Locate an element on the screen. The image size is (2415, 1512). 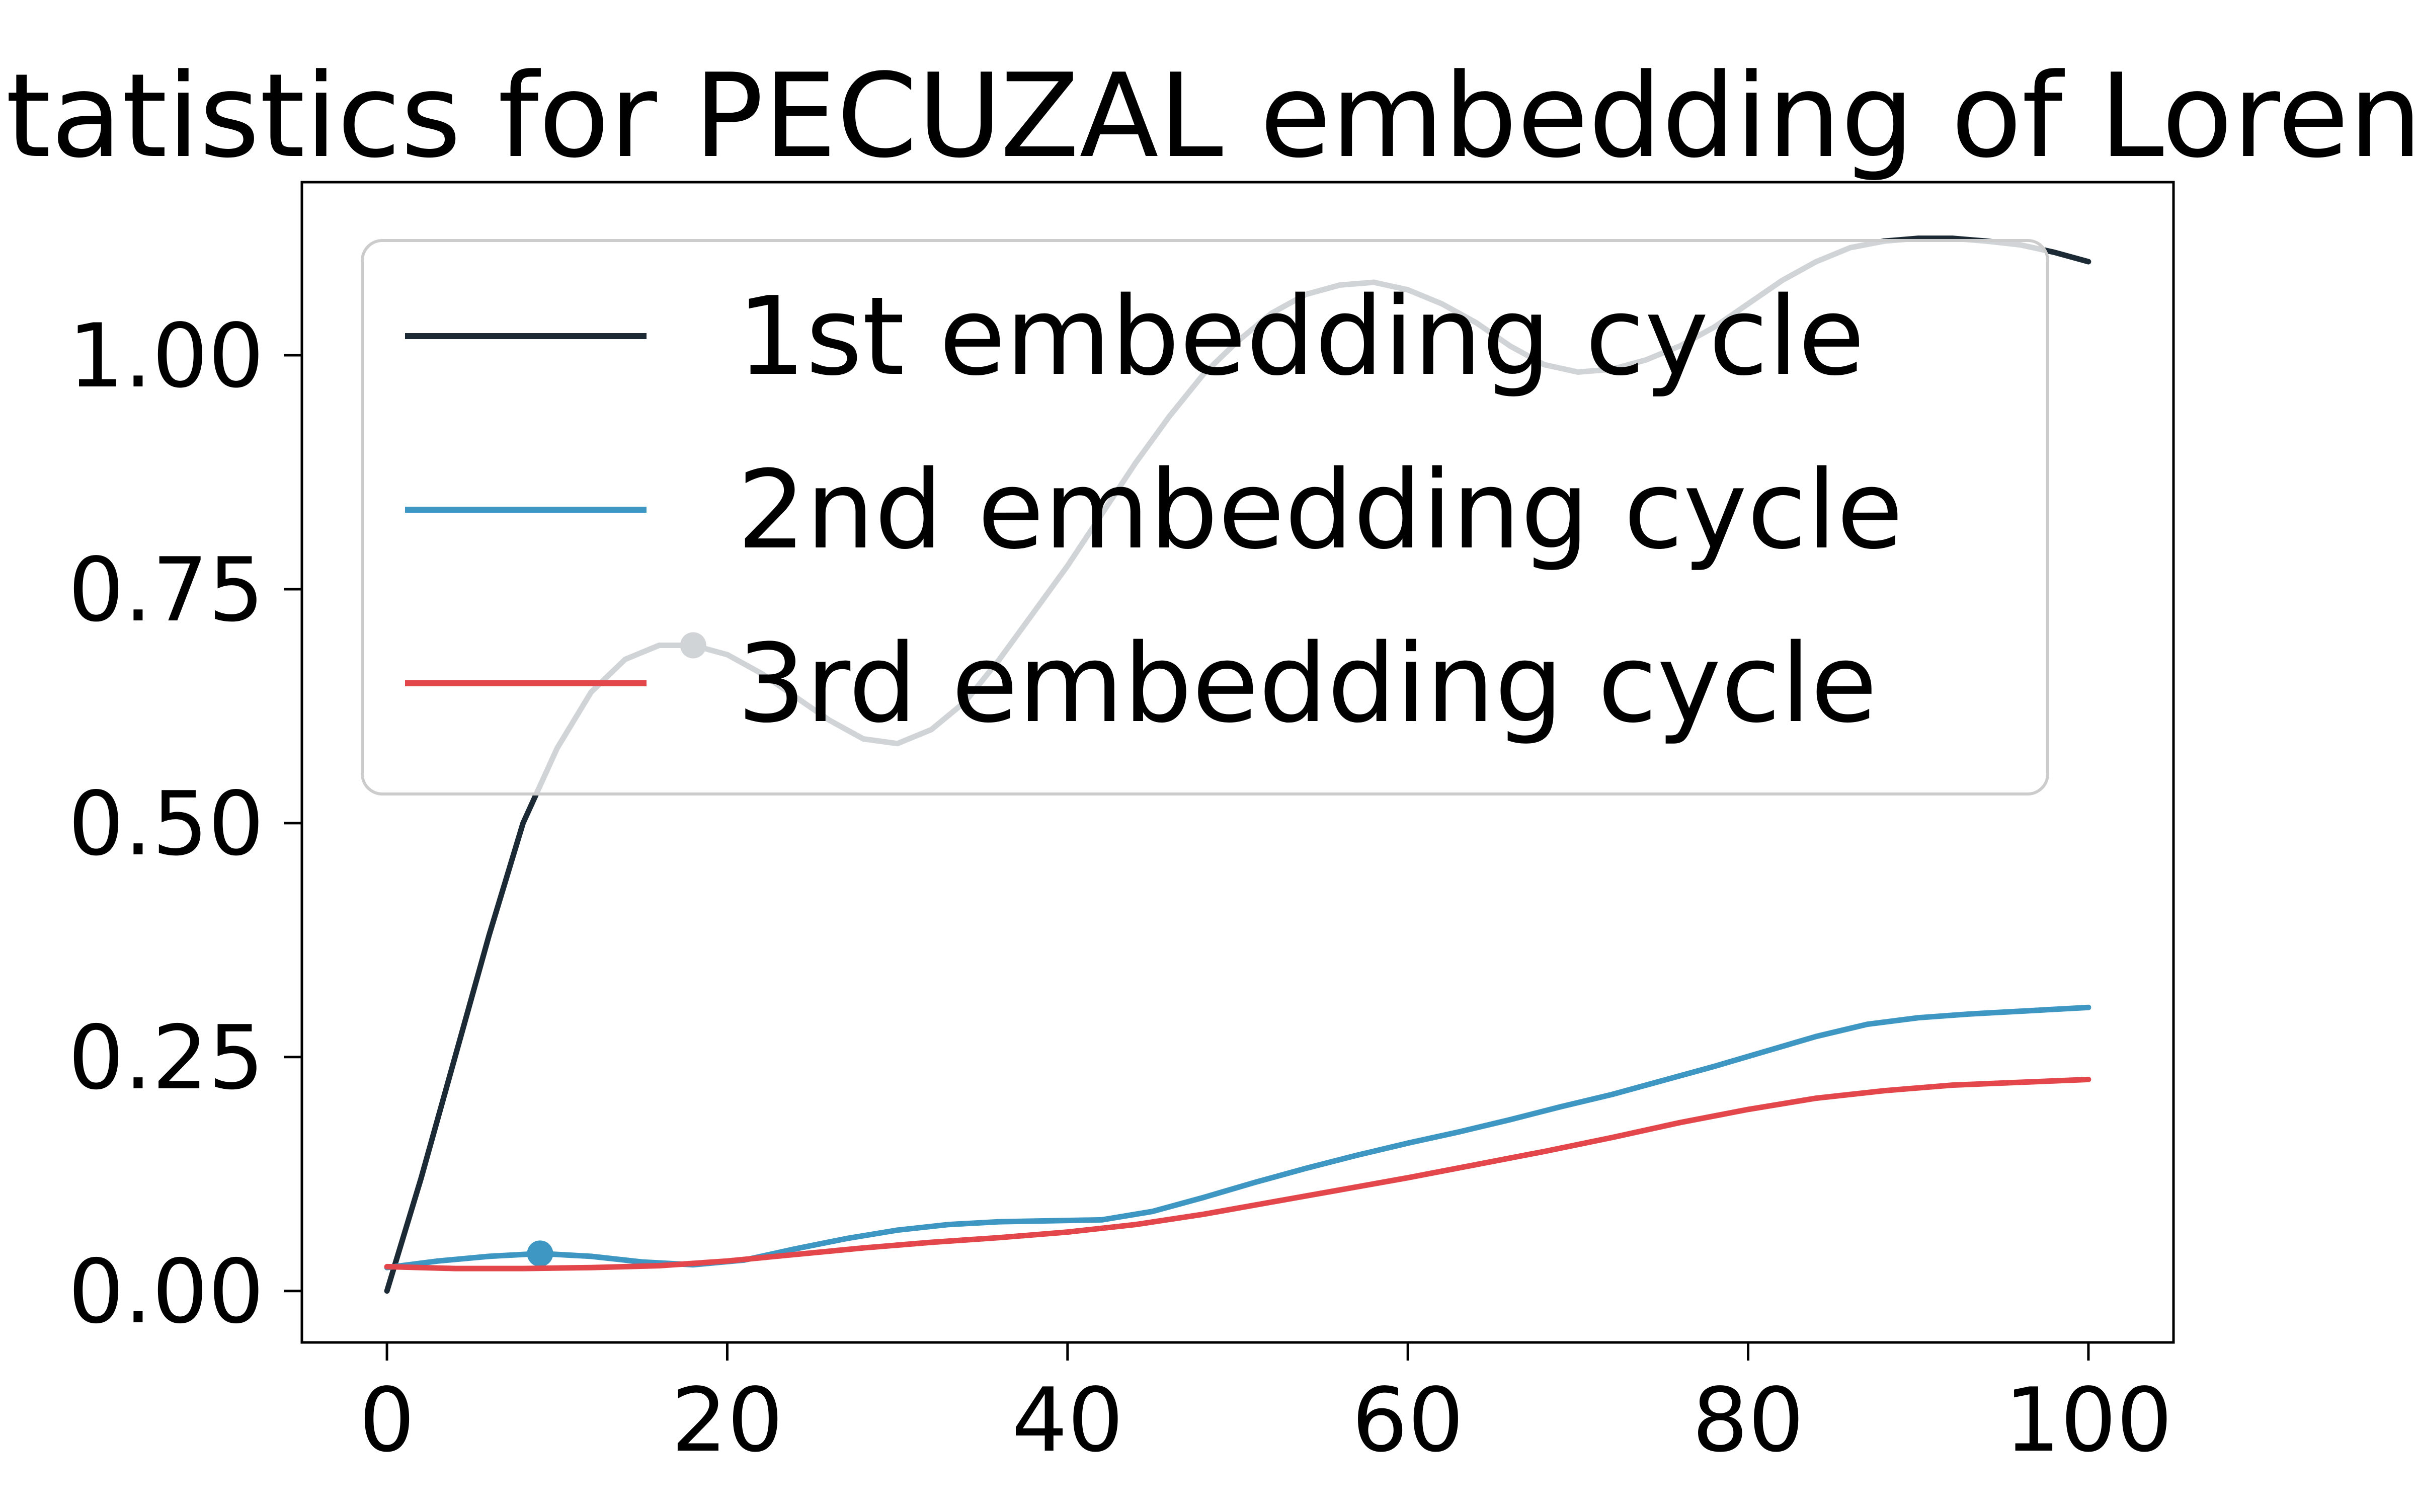
y-tick-label: 0.00 is located at coordinates (166, 1292).